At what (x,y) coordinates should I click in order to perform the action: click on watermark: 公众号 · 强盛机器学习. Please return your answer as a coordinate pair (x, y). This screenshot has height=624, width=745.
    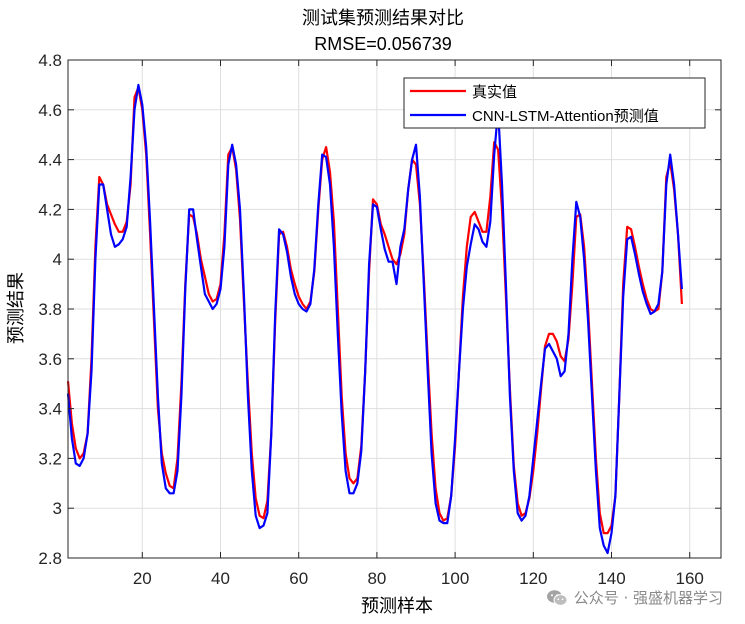
    Looking at the image, I should click on (634, 597).